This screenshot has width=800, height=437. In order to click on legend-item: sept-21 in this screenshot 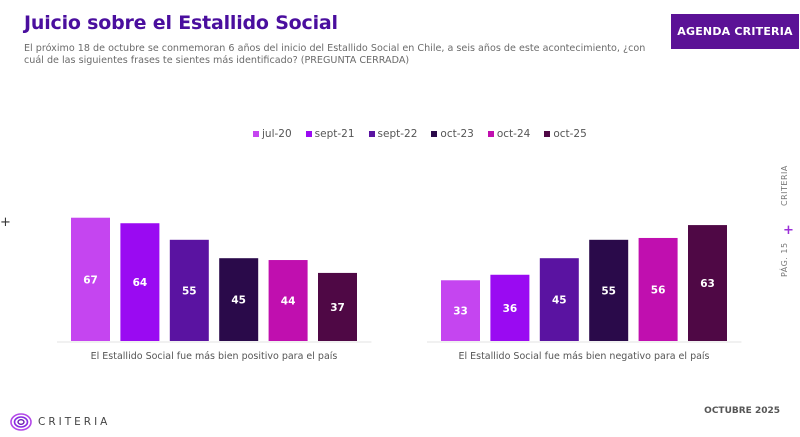, I will do `click(330, 134)`.